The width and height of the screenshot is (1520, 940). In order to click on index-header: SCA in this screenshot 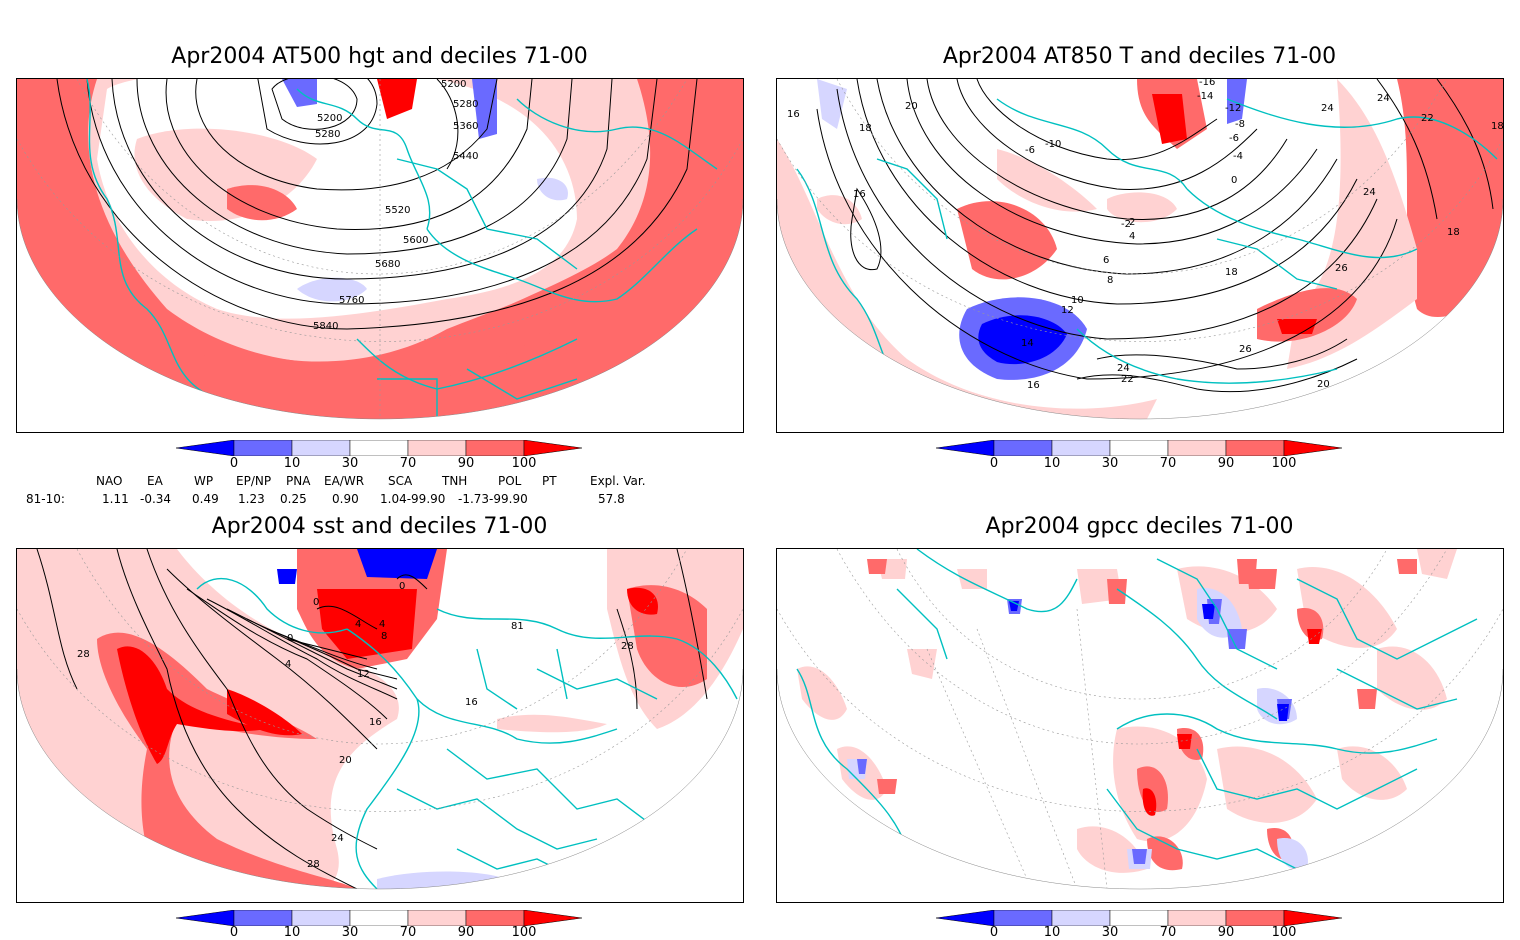, I will do `click(400, 481)`.